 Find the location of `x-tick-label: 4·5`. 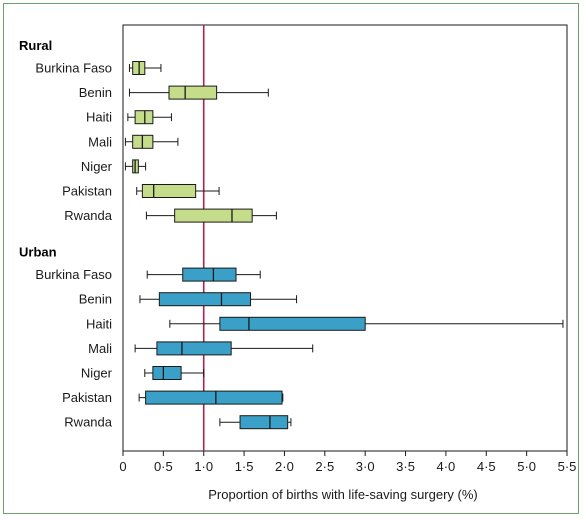

x-tick-label: 4·5 is located at coordinates (486, 466).